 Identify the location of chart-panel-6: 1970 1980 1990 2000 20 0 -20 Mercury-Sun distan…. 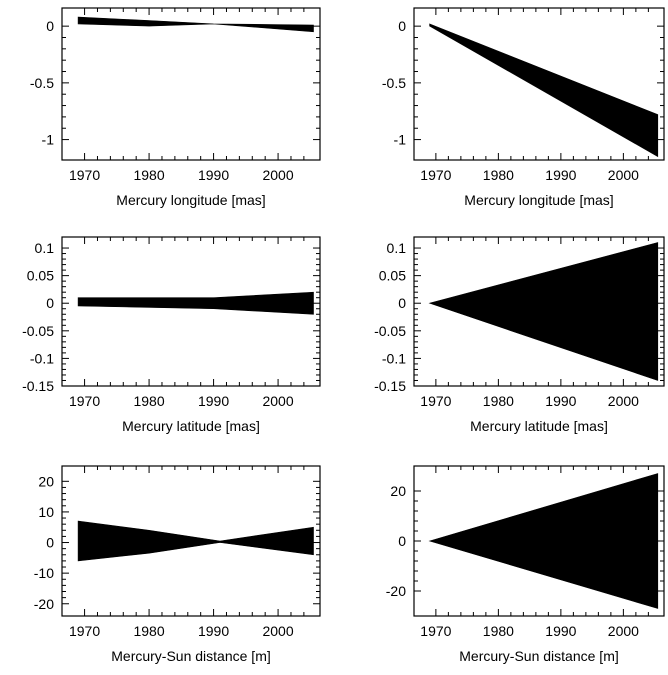
(525, 564).